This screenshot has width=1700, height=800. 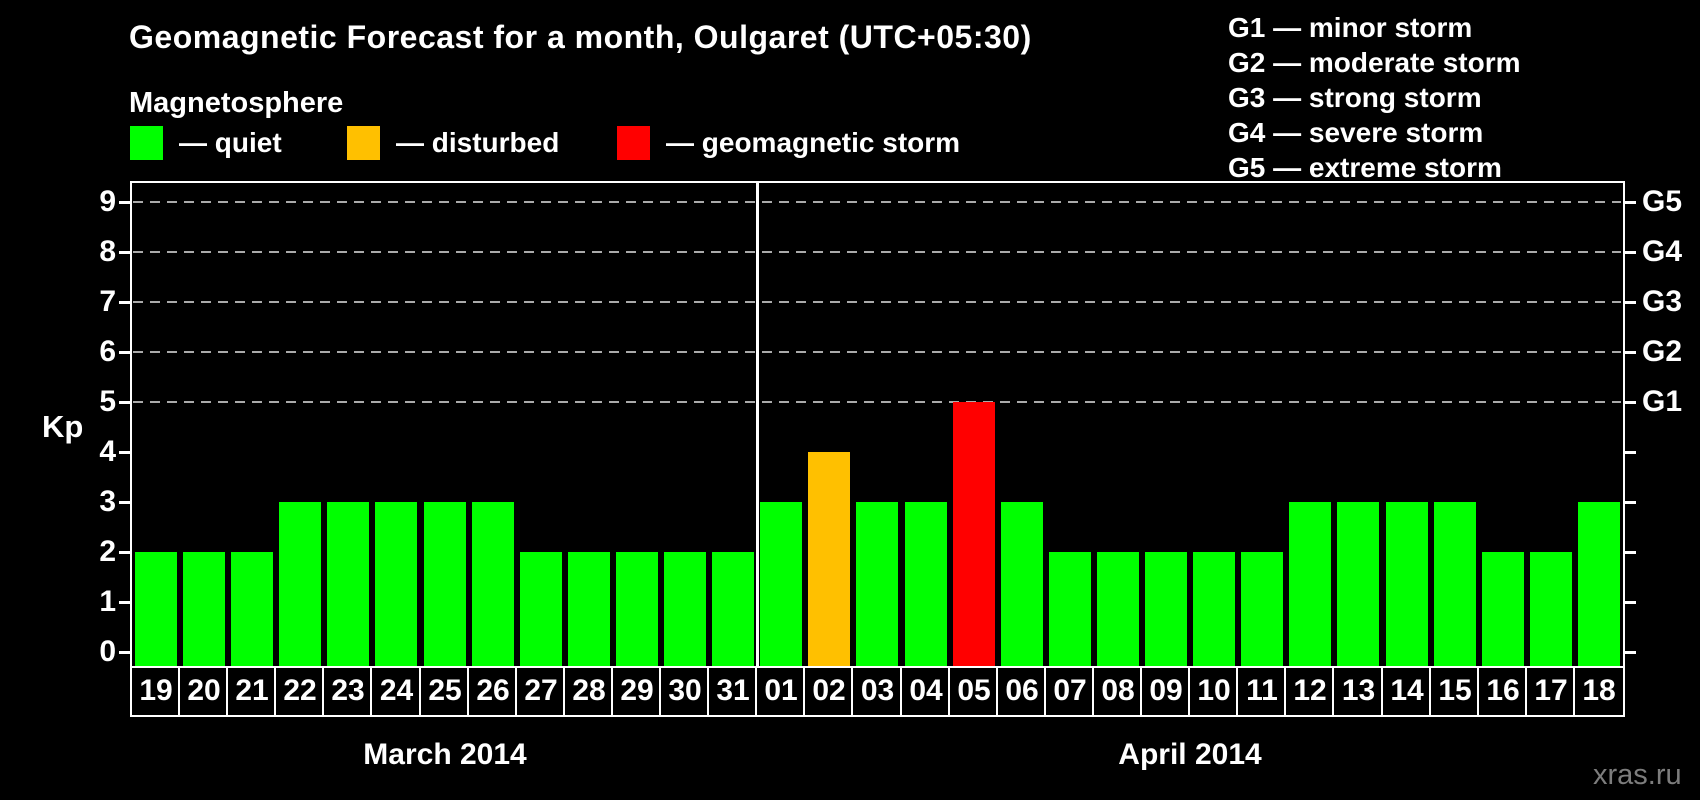 I want to click on day-label-07: 07, so click(x=1070, y=691).